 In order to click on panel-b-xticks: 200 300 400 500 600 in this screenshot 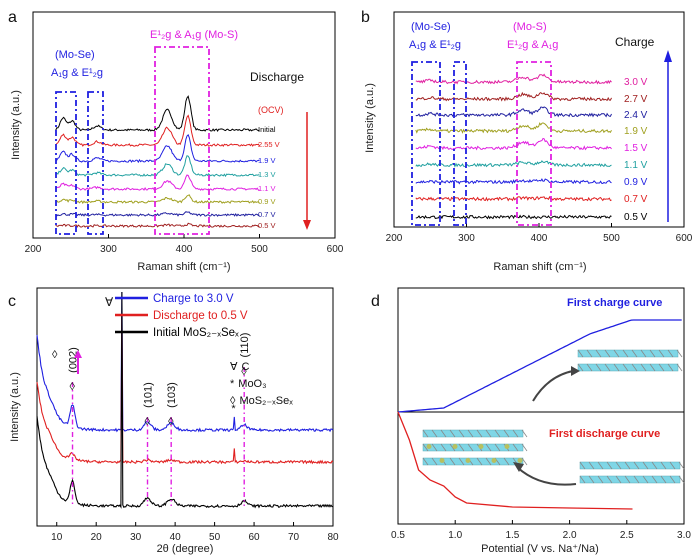, I will do `click(539, 233)`.